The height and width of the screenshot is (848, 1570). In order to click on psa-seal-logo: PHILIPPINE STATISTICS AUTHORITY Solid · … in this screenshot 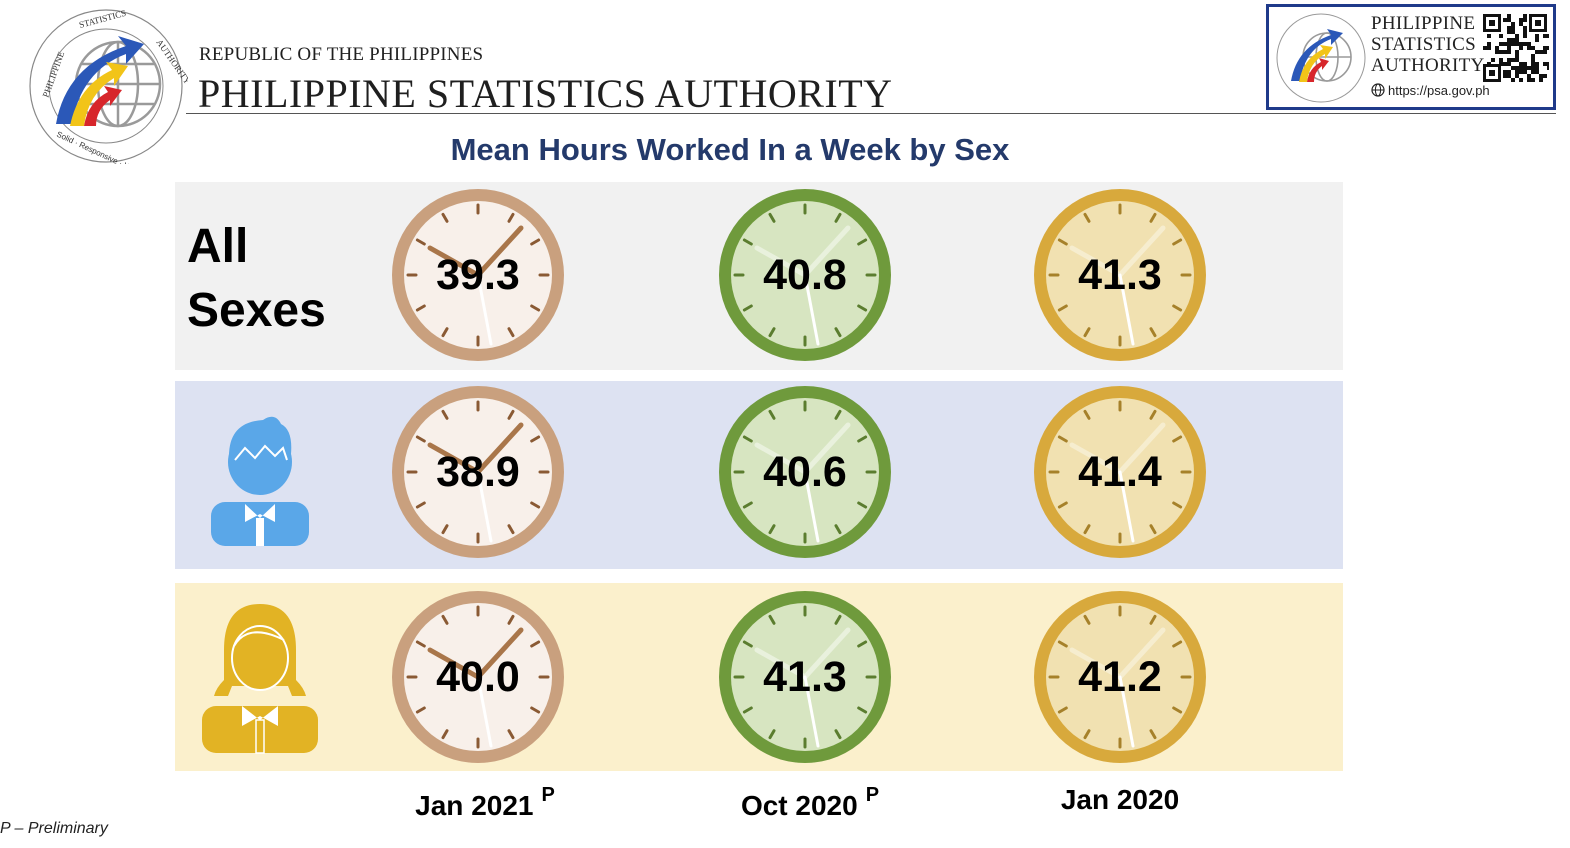, I will do `click(108, 86)`.